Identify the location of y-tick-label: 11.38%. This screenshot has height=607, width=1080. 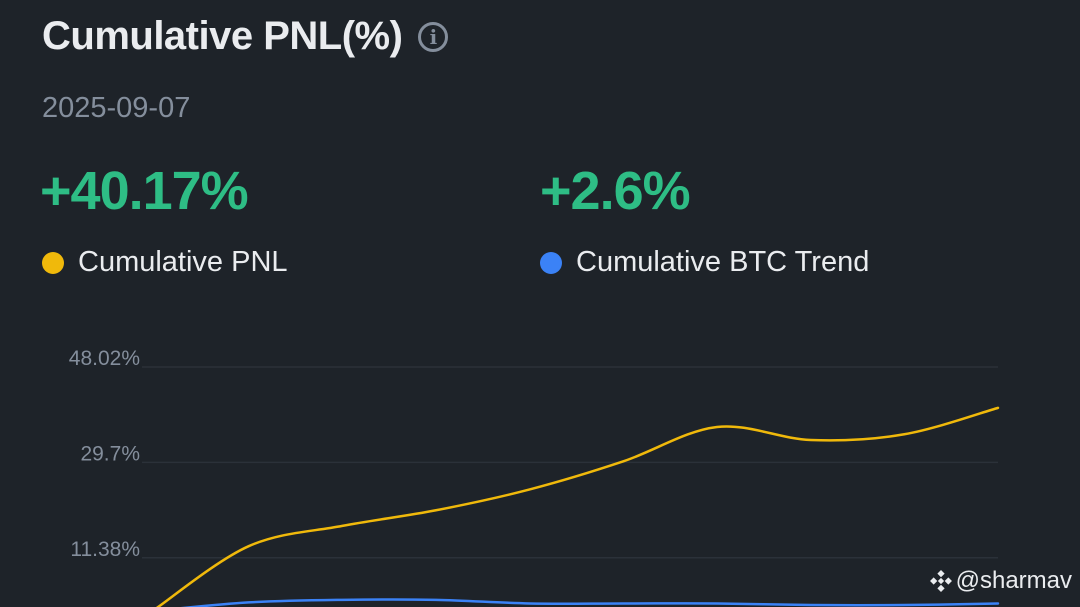
(105, 549).